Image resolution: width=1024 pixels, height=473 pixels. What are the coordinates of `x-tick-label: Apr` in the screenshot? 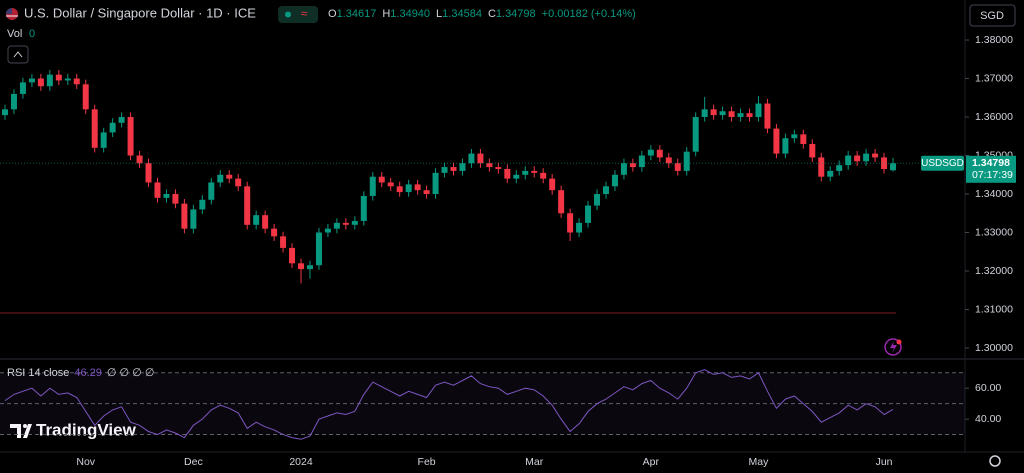 It's located at (651, 462).